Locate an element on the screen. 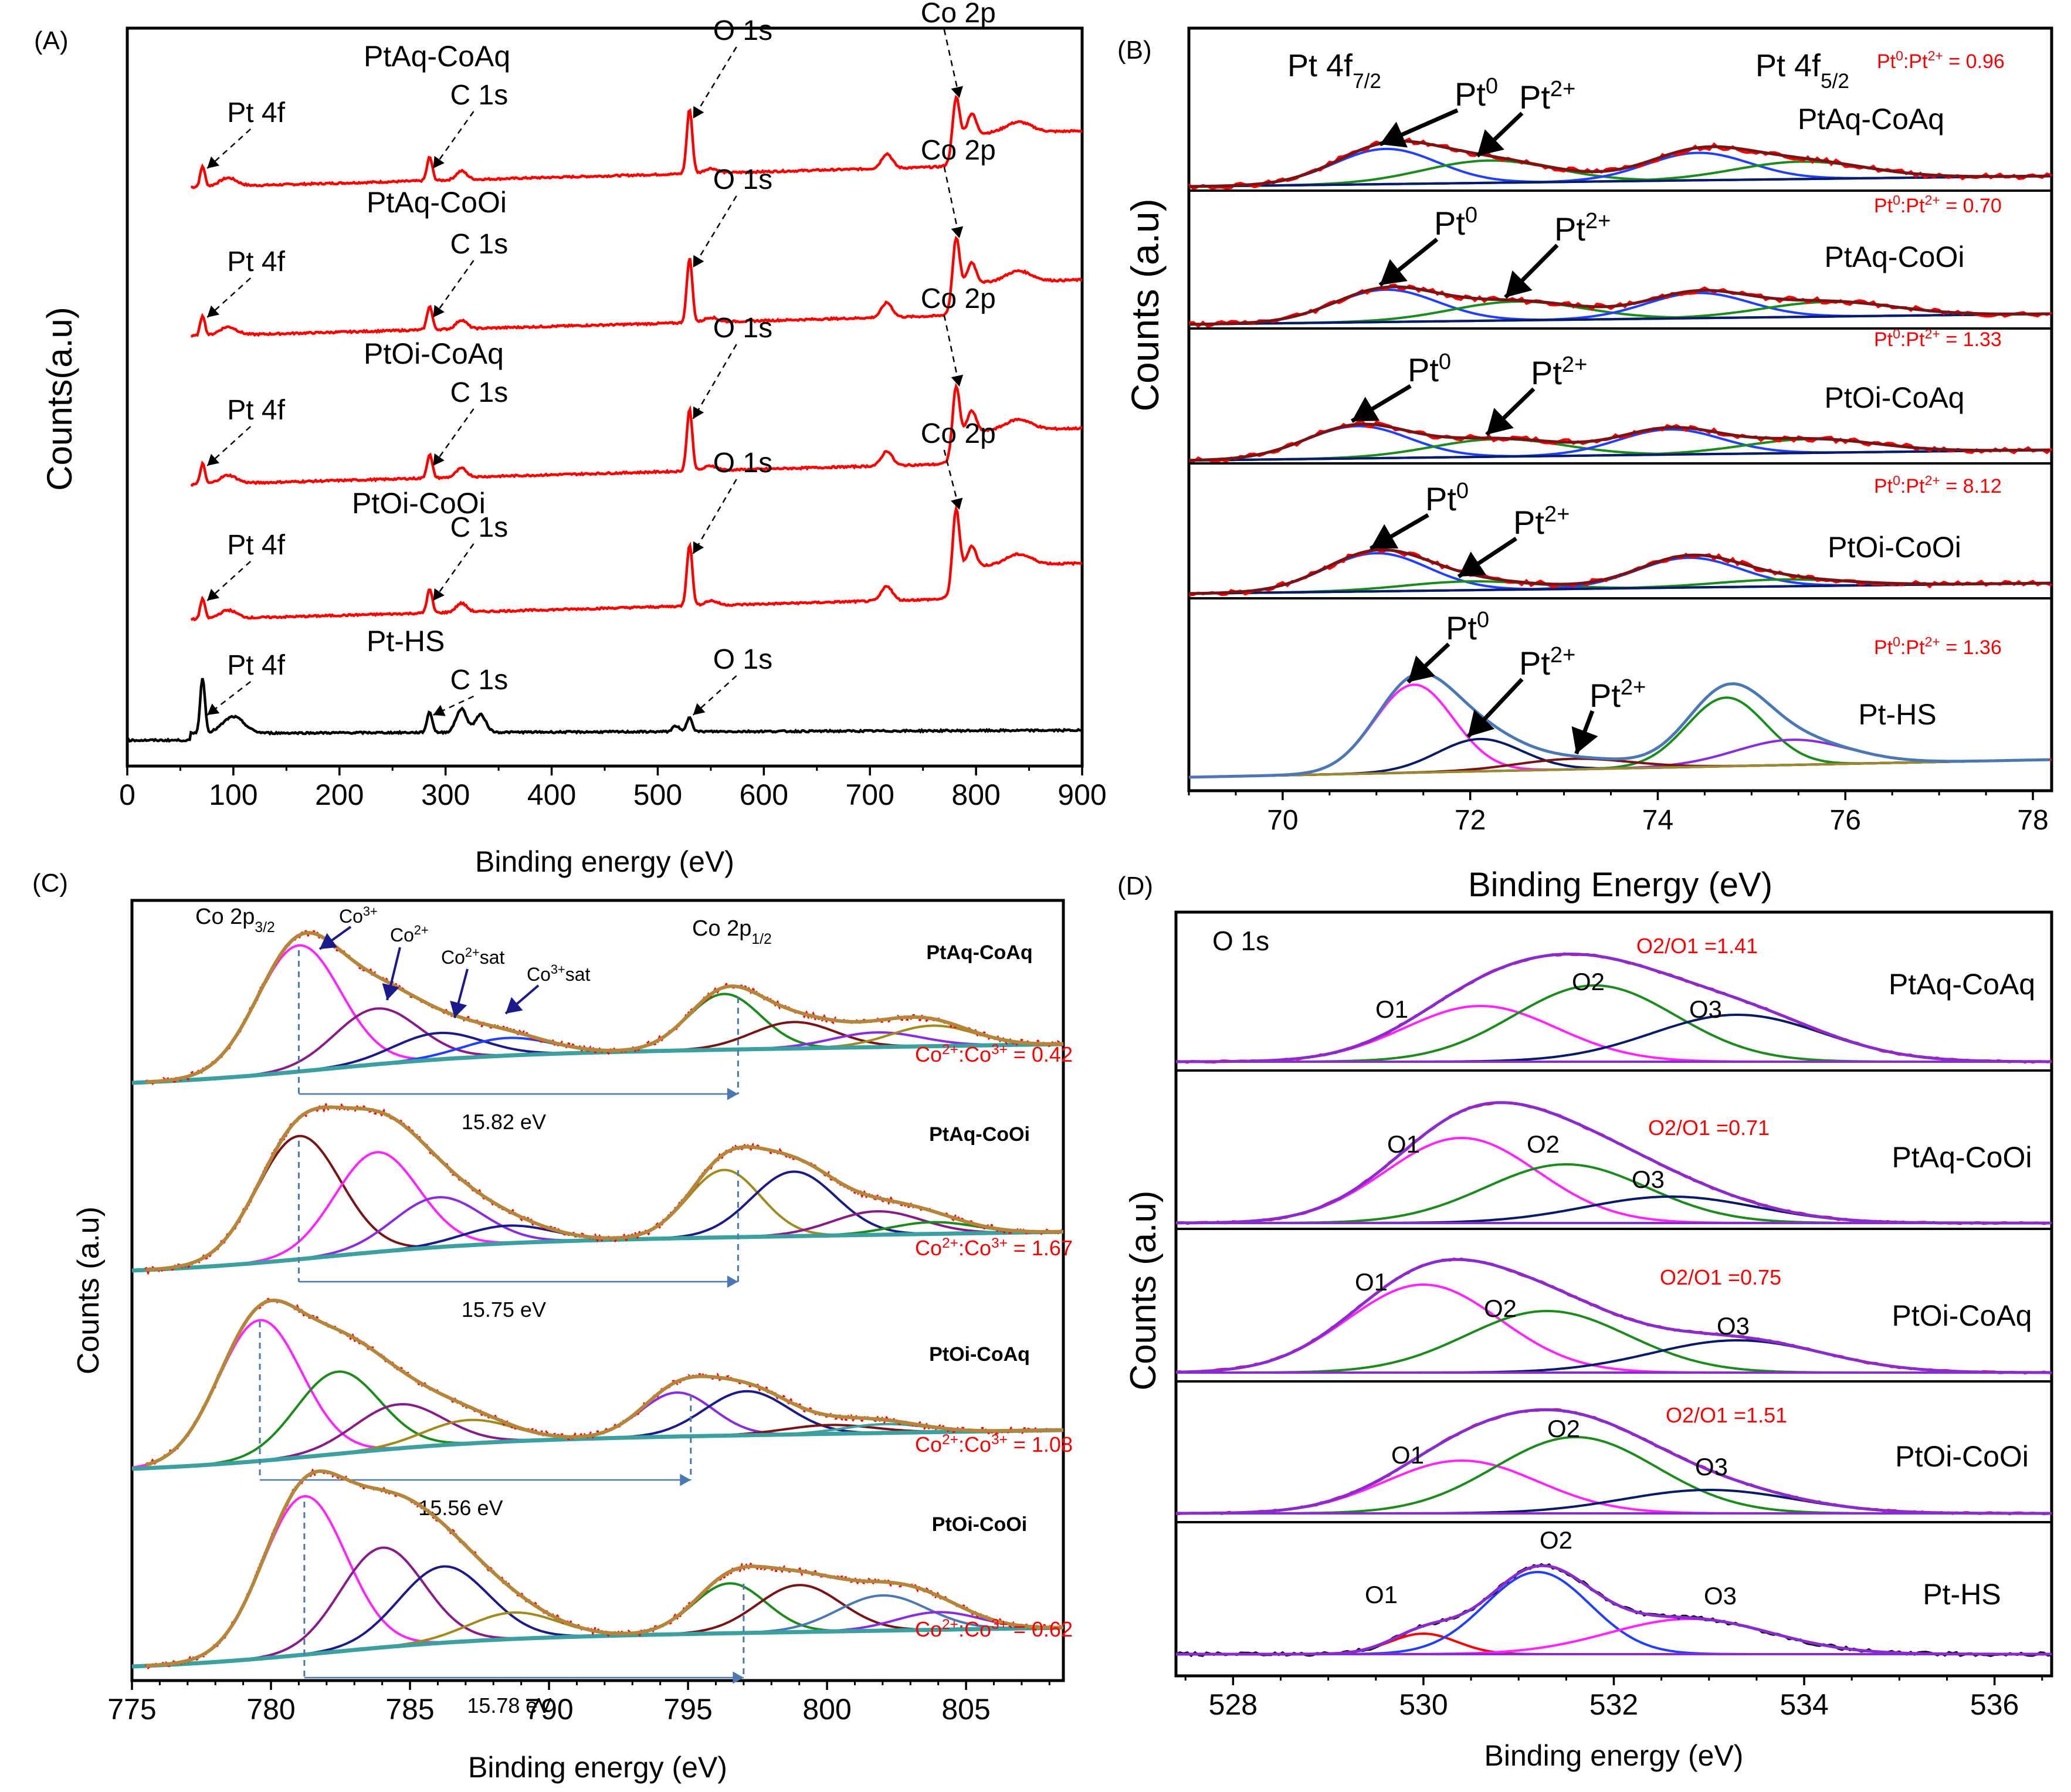 The width and height of the screenshot is (2071, 1792). panel-b-ratio-label: Pt0:Pt2+ = 1.36 is located at coordinates (1938, 646).